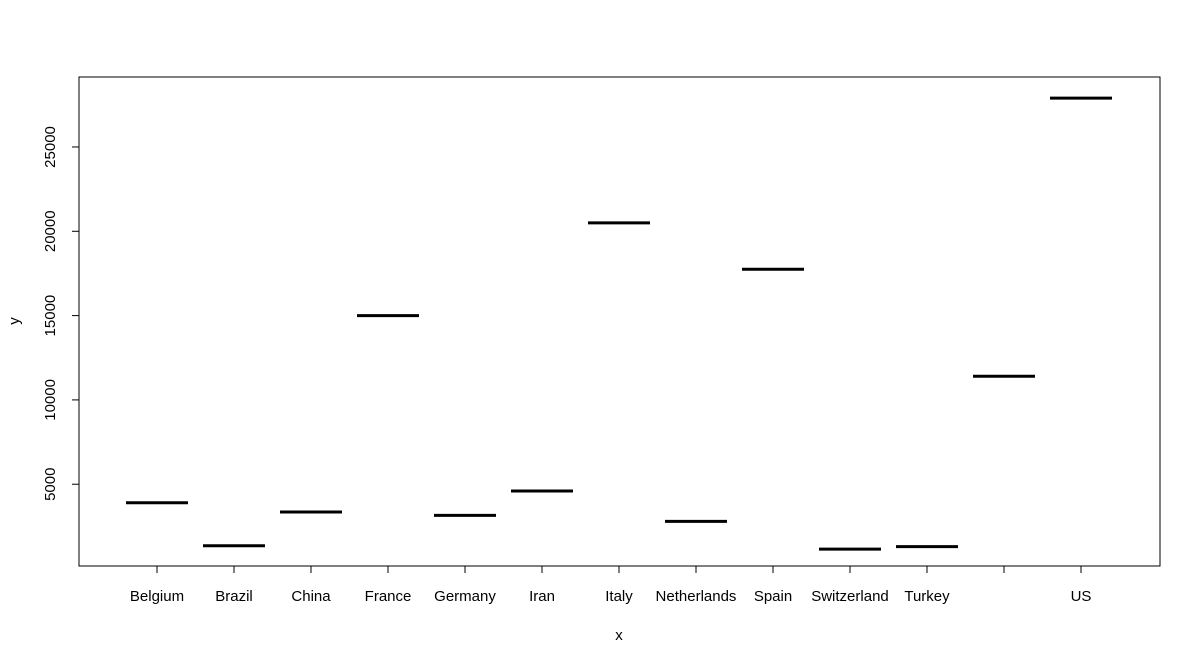 This screenshot has width=1200, height=664. What do you see at coordinates (50, 400) in the screenshot?
I see `y-tick-label: 10000` at bounding box center [50, 400].